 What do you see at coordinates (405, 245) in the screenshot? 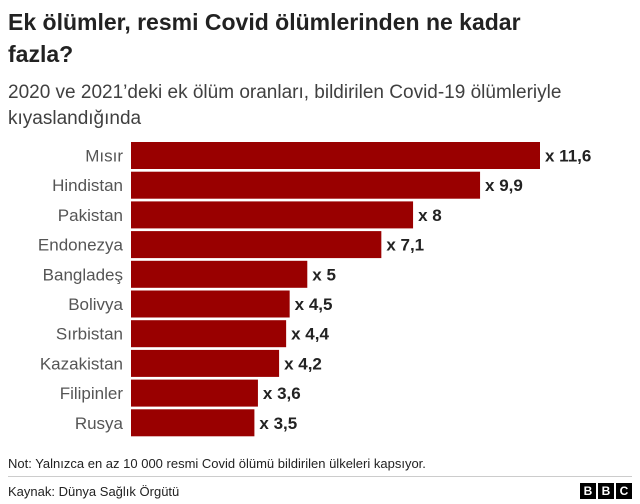
I see `value-label: x 7,1` at bounding box center [405, 245].